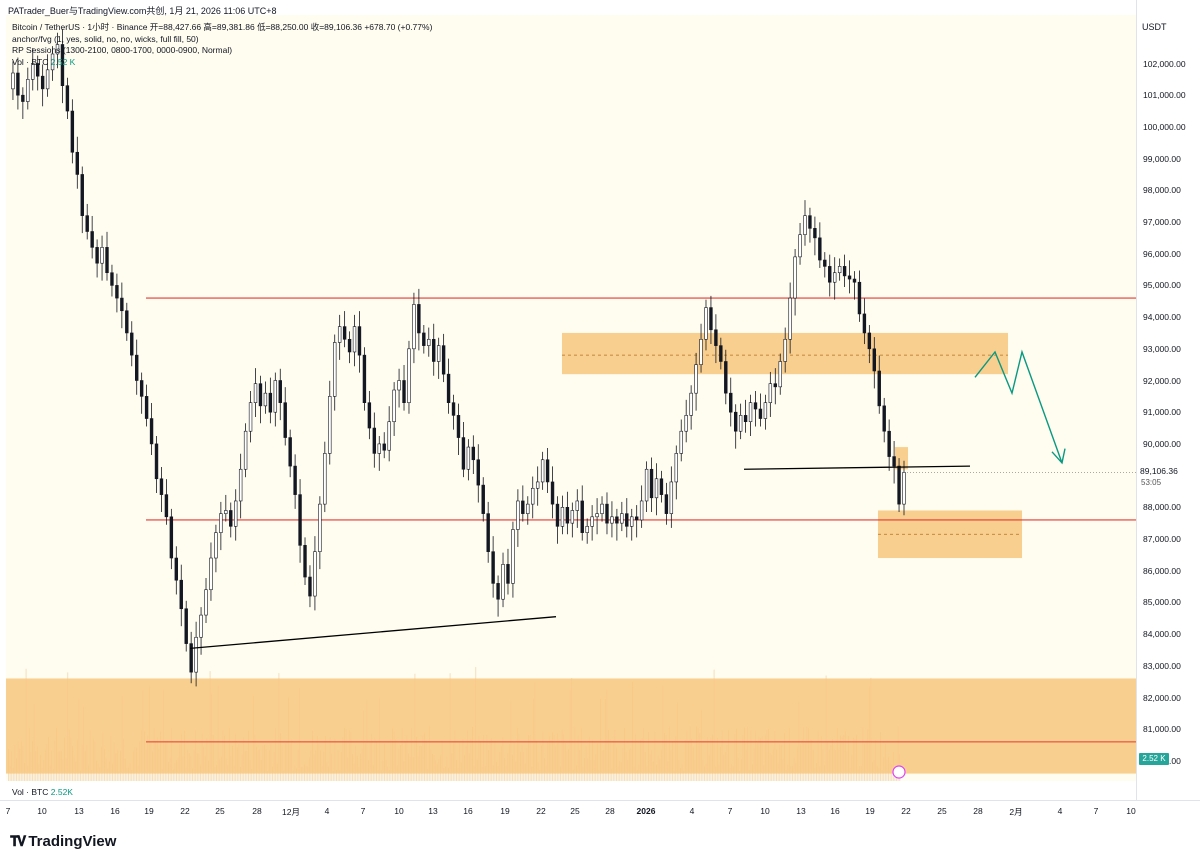 This screenshot has height=867, width=1200. I want to click on tradingview-logo: 𝐓𝐕 TradingView, so click(63, 841).